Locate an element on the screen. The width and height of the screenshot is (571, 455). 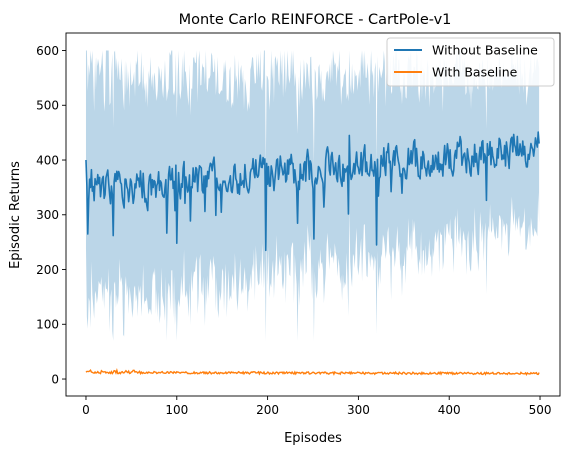
x-tick-label: 100 is located at coordinates (176, 410).